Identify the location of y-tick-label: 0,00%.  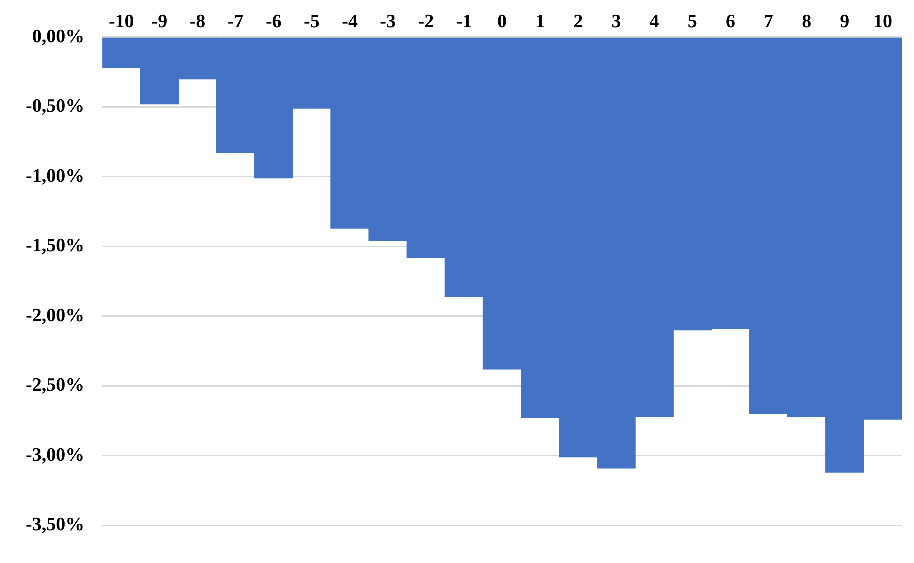
(58, 37).